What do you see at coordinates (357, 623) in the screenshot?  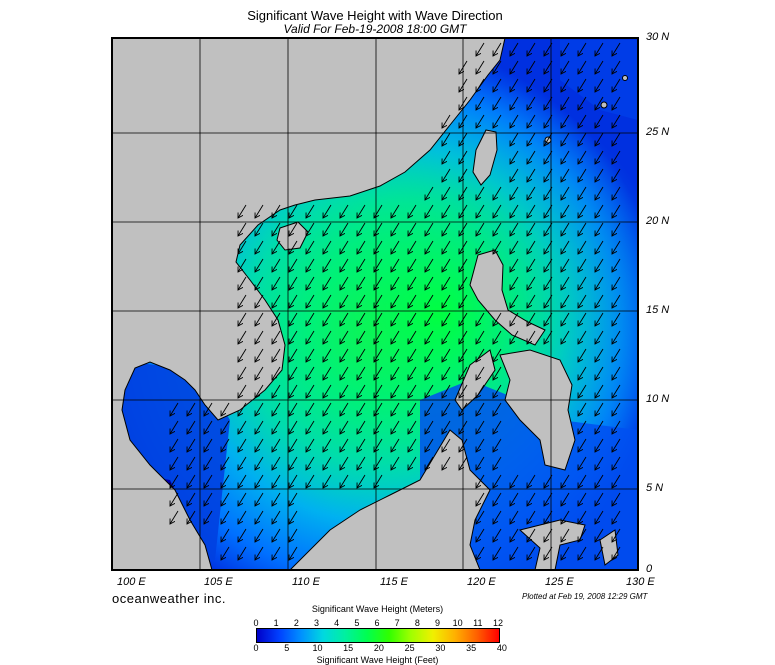 I see `meter-tick: 5` at bounding box center [357, 623].